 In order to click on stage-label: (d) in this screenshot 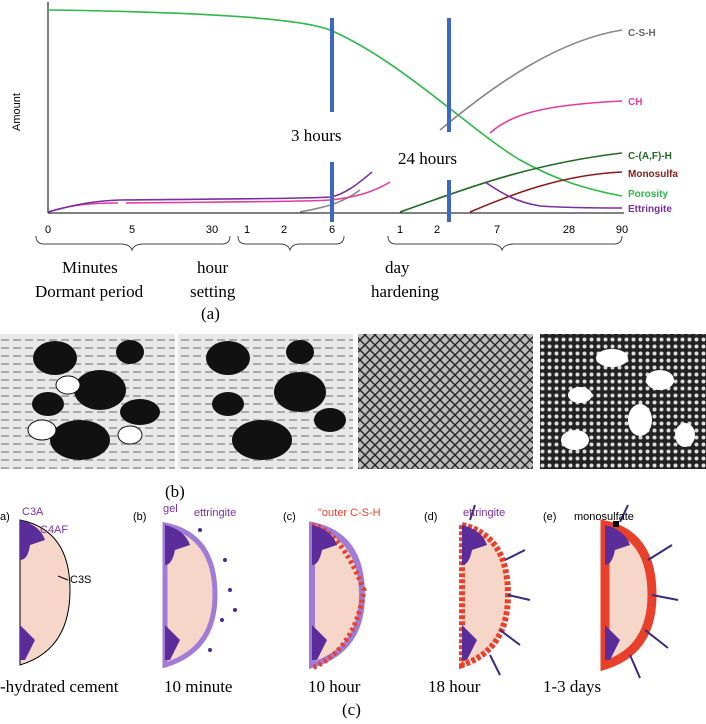, I will do `click(430, 517)`.